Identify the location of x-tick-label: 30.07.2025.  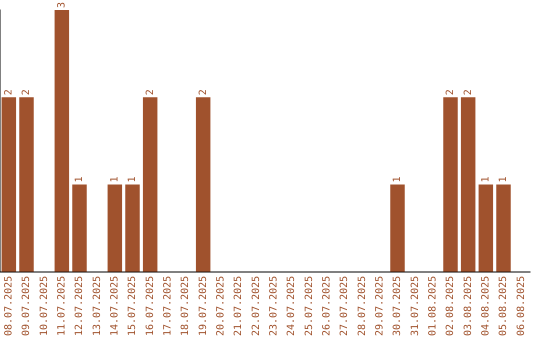
(398, 306).